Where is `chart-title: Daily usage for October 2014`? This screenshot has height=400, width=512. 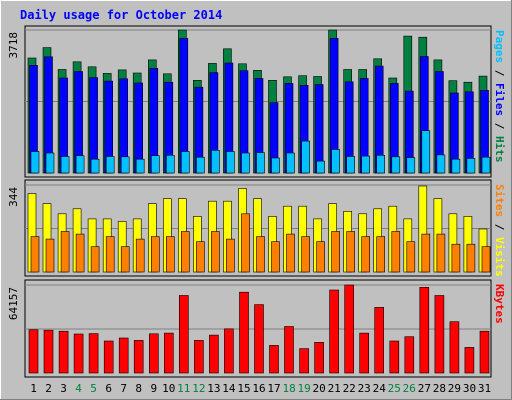
chart-title: Daily usage for October 2014 is located at coordinates (121, 15).